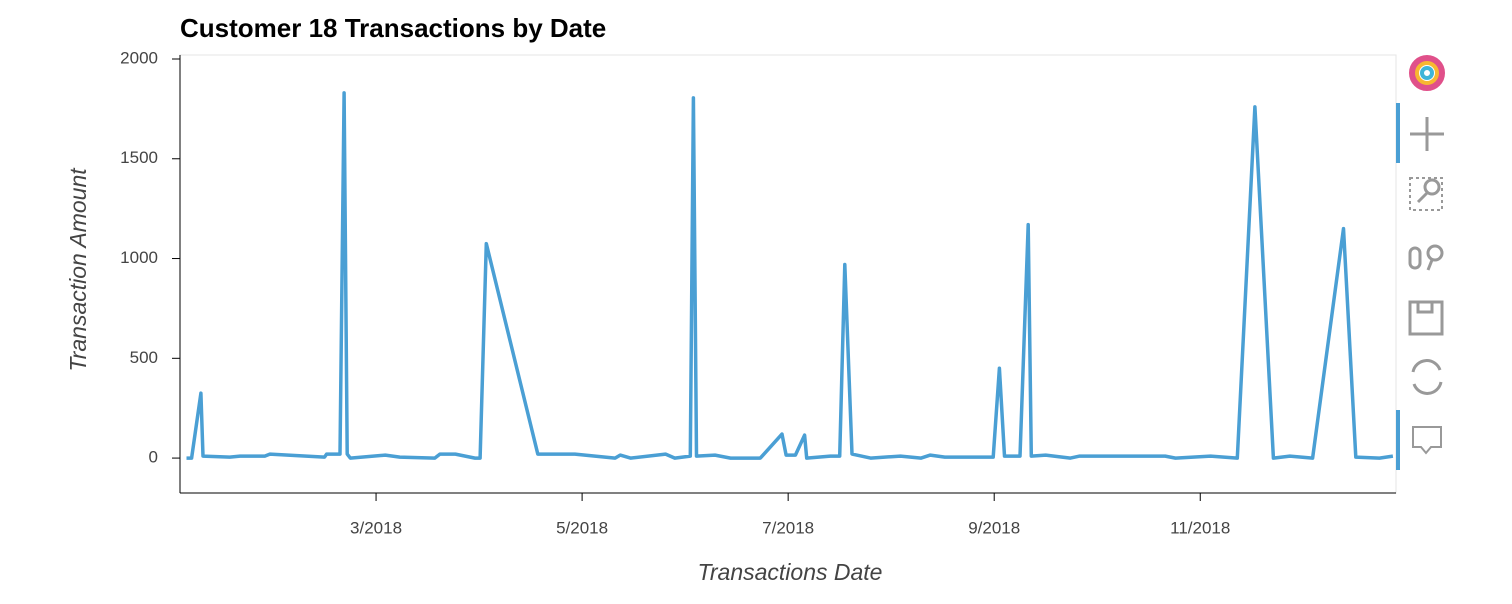  Describe the element at coordinates (1426, 318) in the screenshot. I see `save-tool` at that location.